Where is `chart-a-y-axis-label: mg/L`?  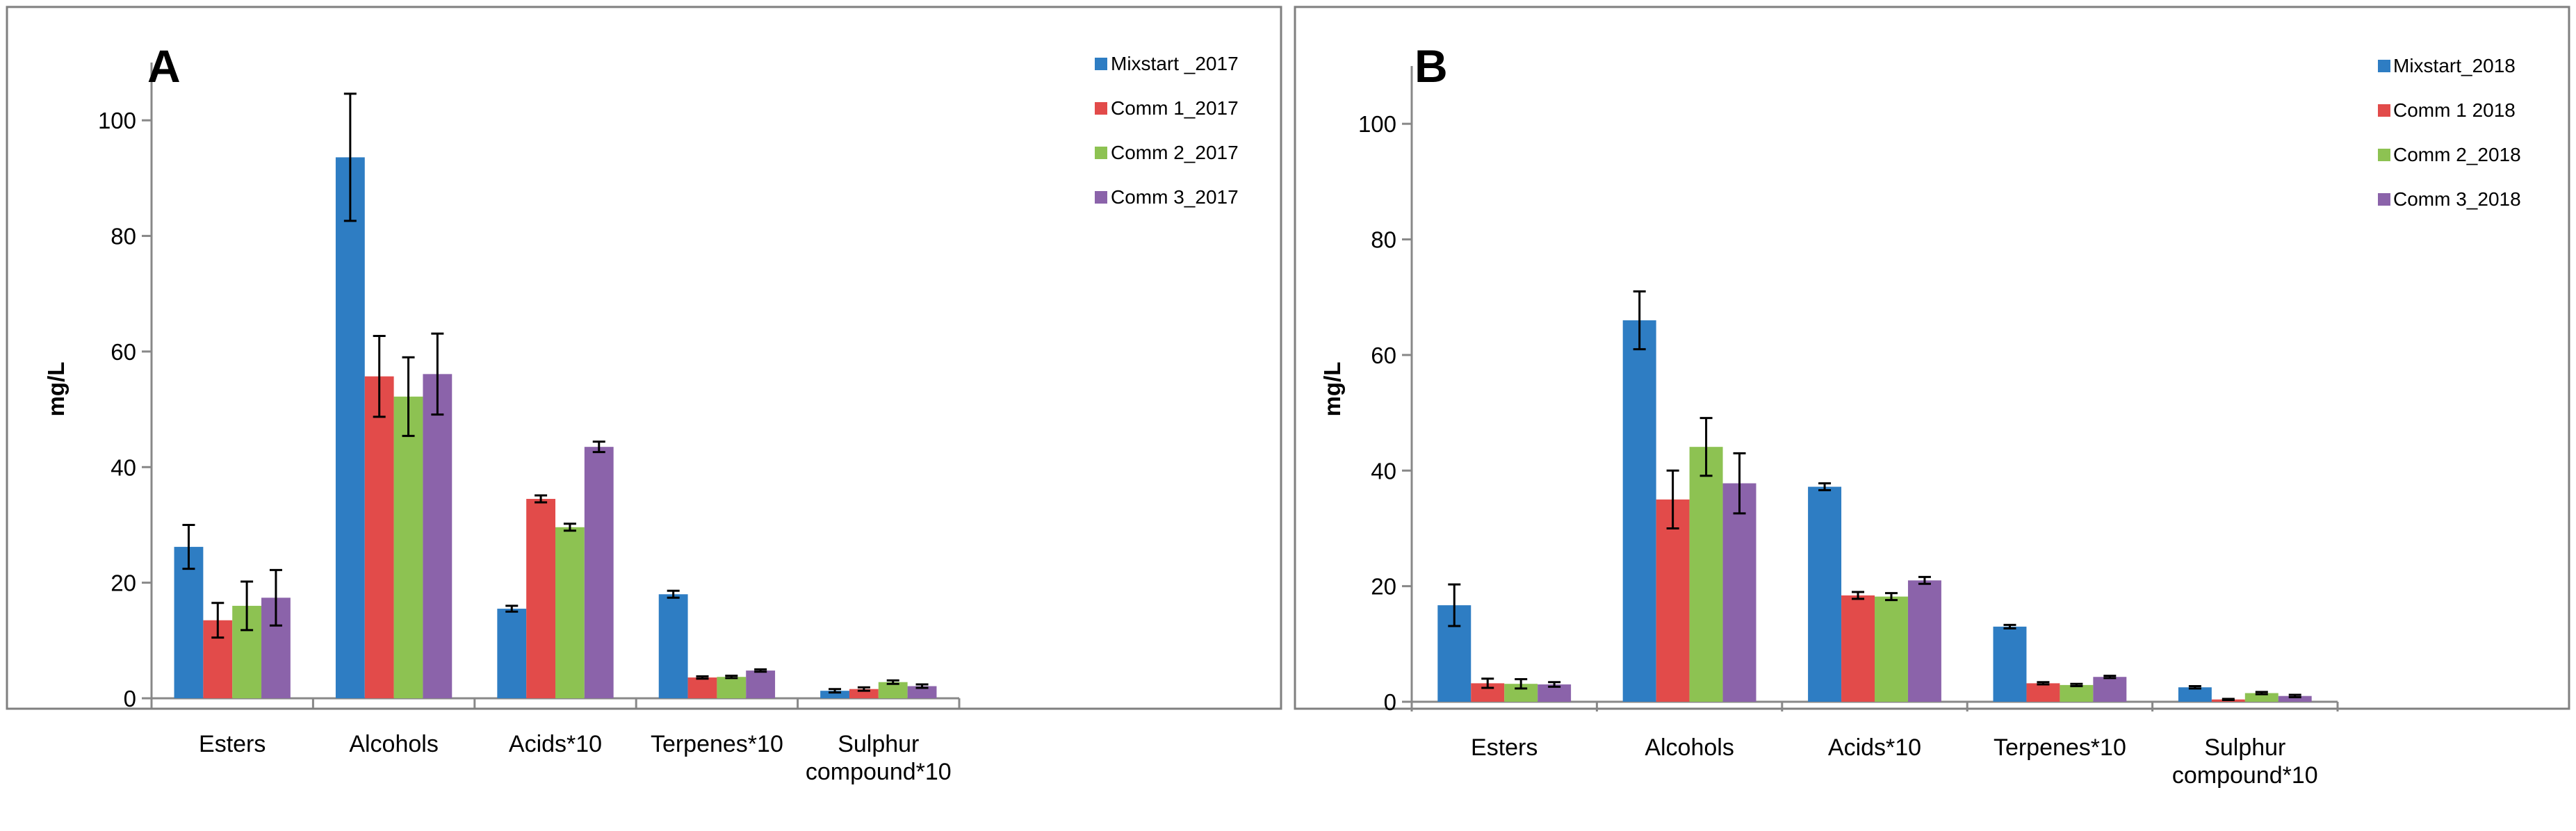 chart-a-y-axis-label: mg/L is located at coordinates (56, 389).